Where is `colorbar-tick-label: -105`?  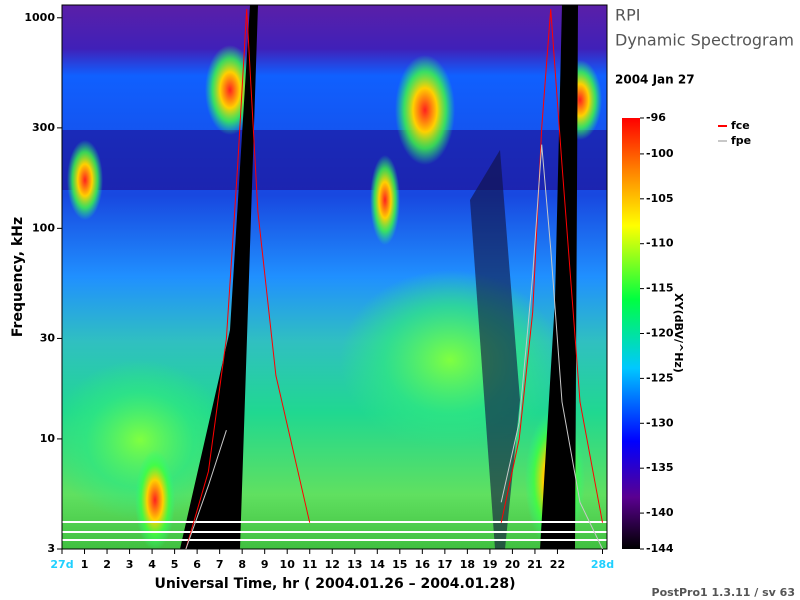
colorbar-tick-label: -105 is located at coordinates (660, 198).